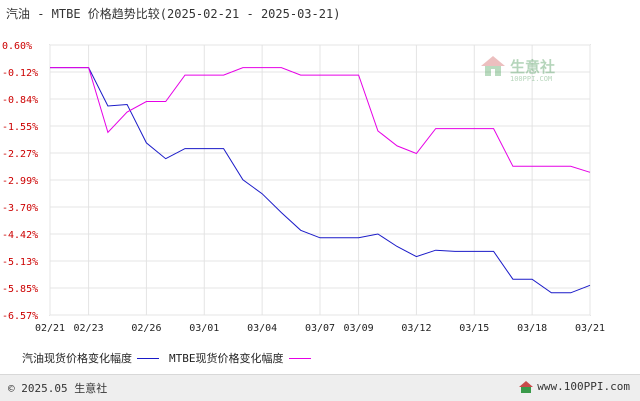 The width and height of the screenshot is (640, 401). What do you see at coordinates (299, 358) in the screenshot?
I see `legend-swatch-mtbe` at bounding box center [299, 358].